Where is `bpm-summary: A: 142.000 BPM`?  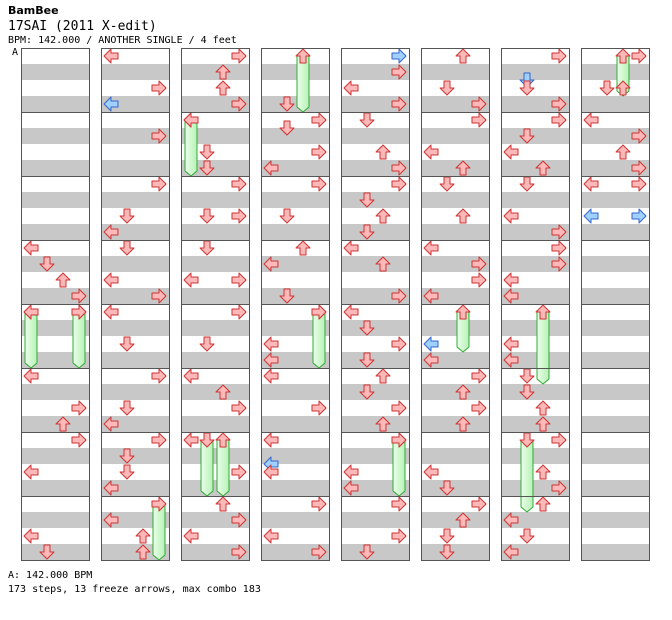 bpm-summary: A: 142.000 BPM is located at coordinates (50, 575).